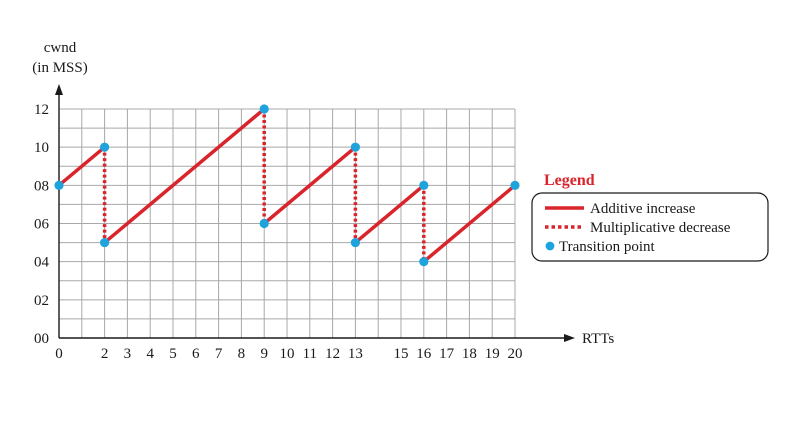  Describe the element at coordinates (41, 339) in the screenshot. I see `y-tick-label: 00` at that location.